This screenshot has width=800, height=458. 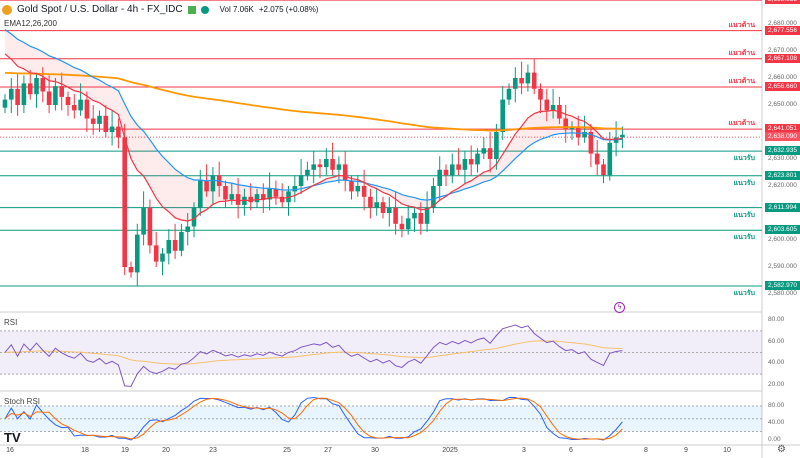 What do you see at coordinates (686, 450) in the screenshot?
I see `time-tick: 9` at bounding box center [686, 450].